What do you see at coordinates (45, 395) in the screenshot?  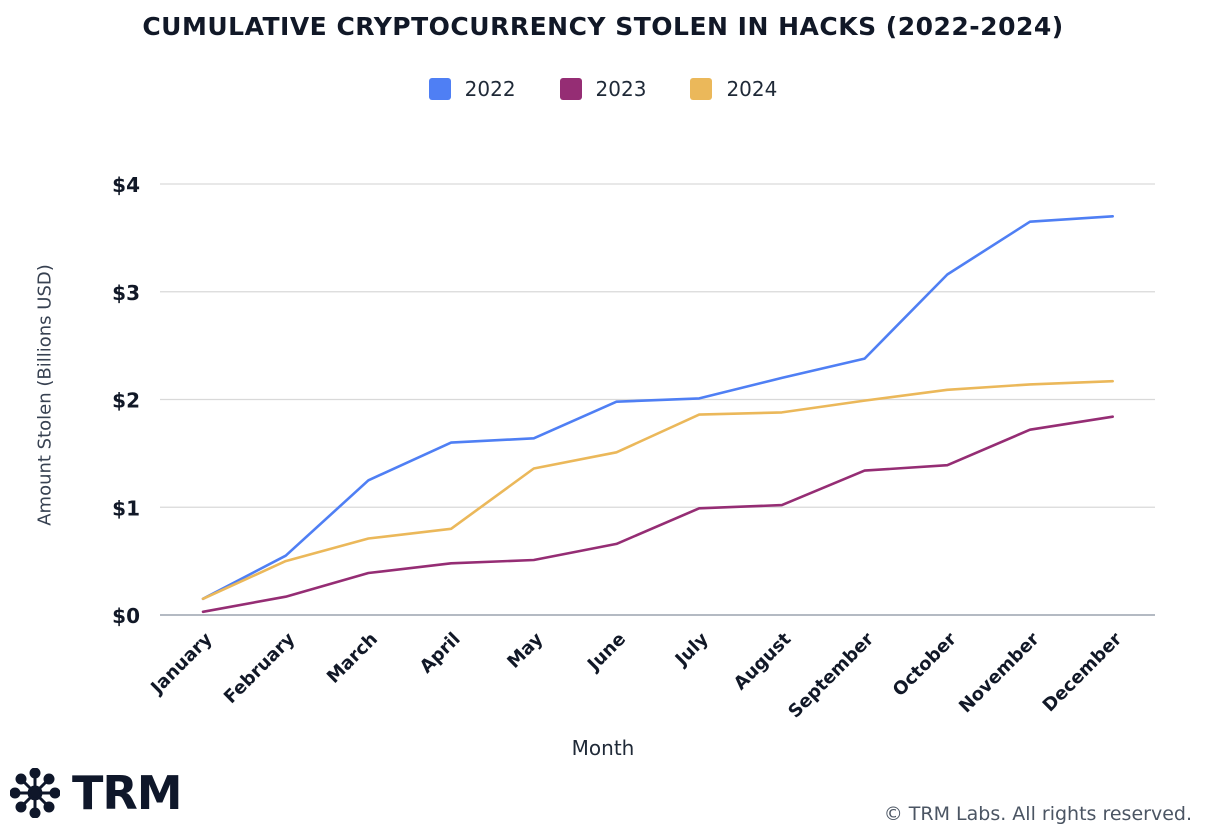 I see `y-axis-label: Amount Stolen (Billions USD)` at bounding box center [45, 395].